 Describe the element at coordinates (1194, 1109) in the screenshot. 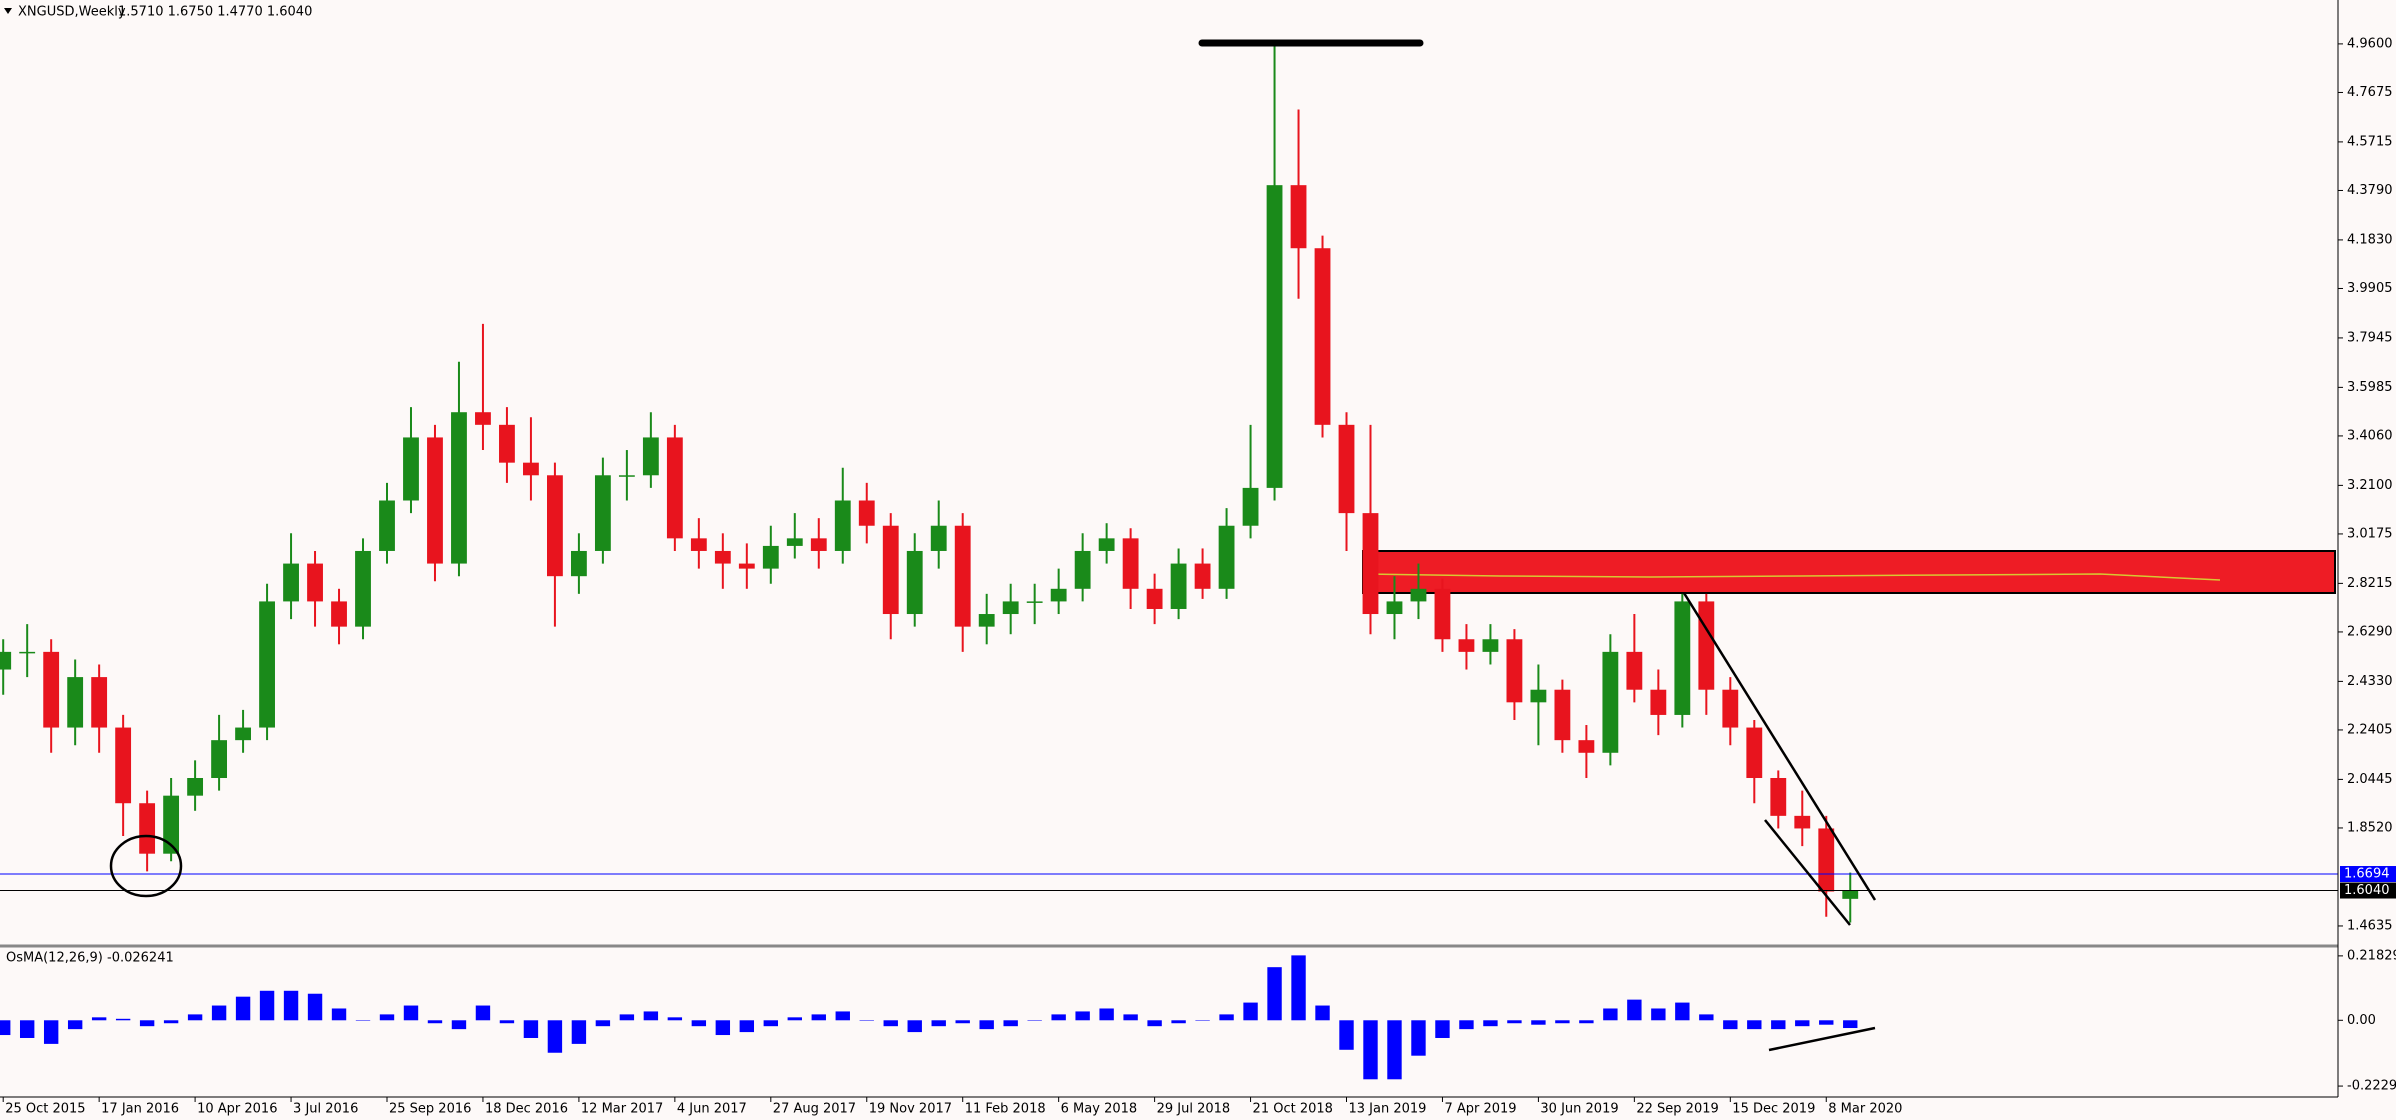

I see `x-tick-label: 29 Jul 2018` at that location.